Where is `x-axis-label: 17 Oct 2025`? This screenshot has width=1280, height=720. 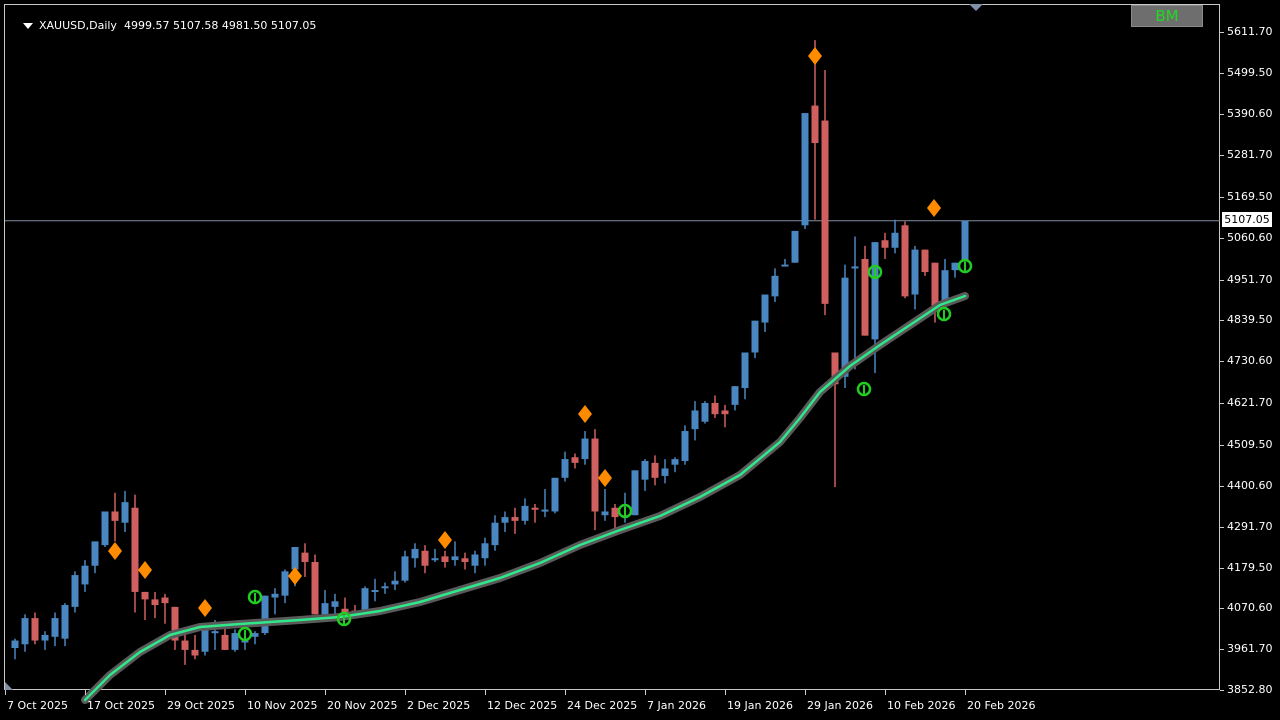 x-axis-label: 17 Oct 2025 is located at coordinates (121, 705).